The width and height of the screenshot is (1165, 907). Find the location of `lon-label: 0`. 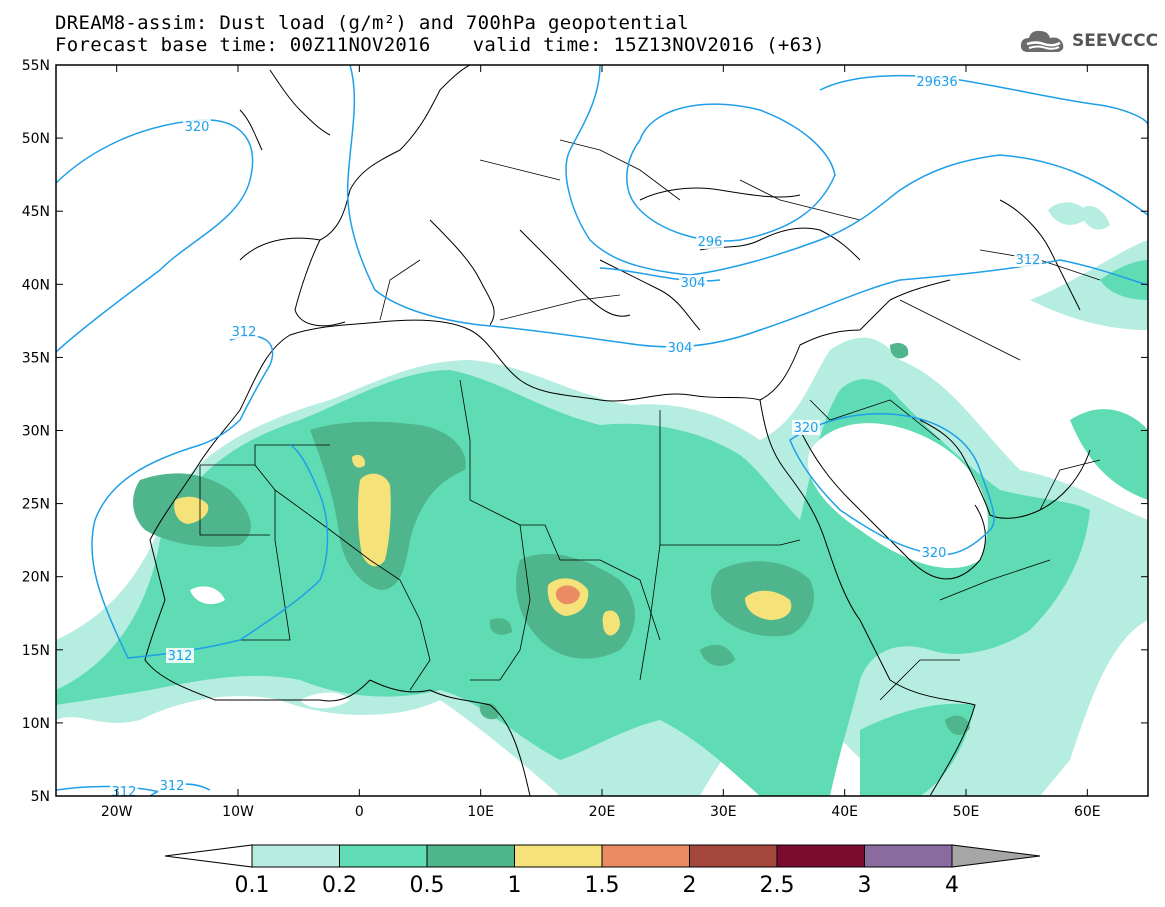

lon-label: 0 is located at coordinates (359, 812).